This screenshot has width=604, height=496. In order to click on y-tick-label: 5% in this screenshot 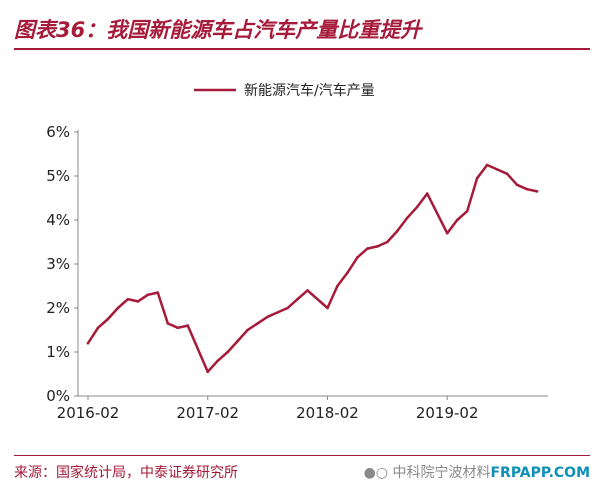, I will do `click(58, 176)`.